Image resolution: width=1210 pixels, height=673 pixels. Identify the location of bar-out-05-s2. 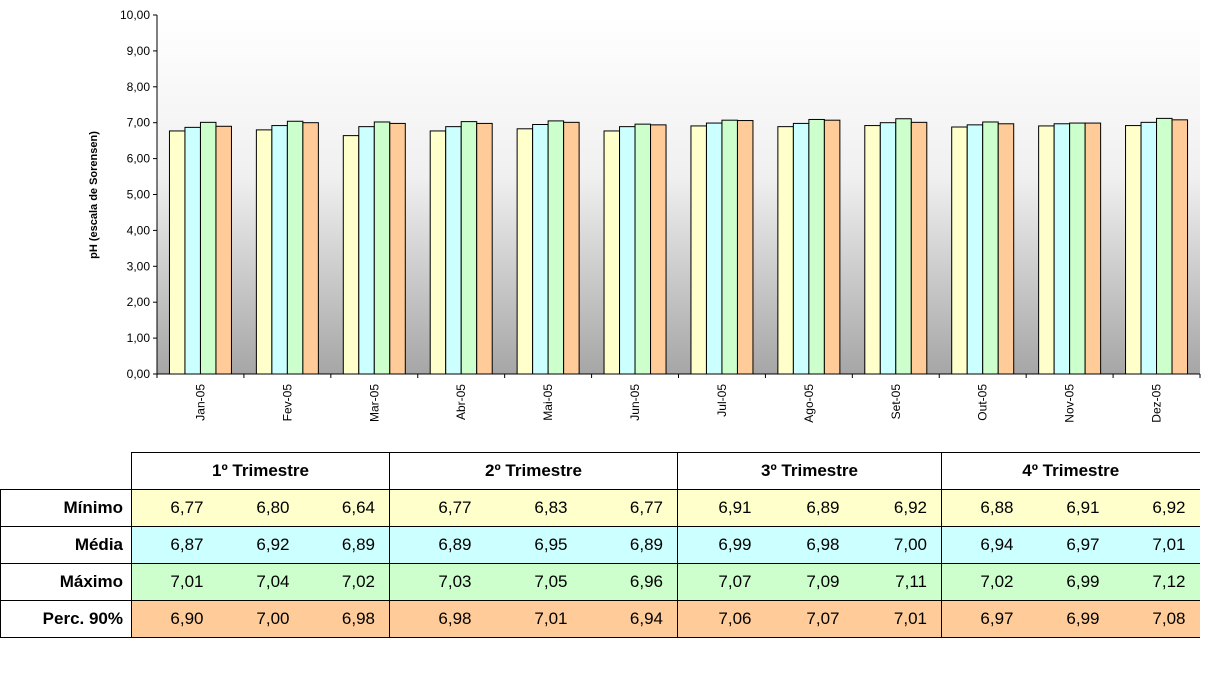
(975, 249).